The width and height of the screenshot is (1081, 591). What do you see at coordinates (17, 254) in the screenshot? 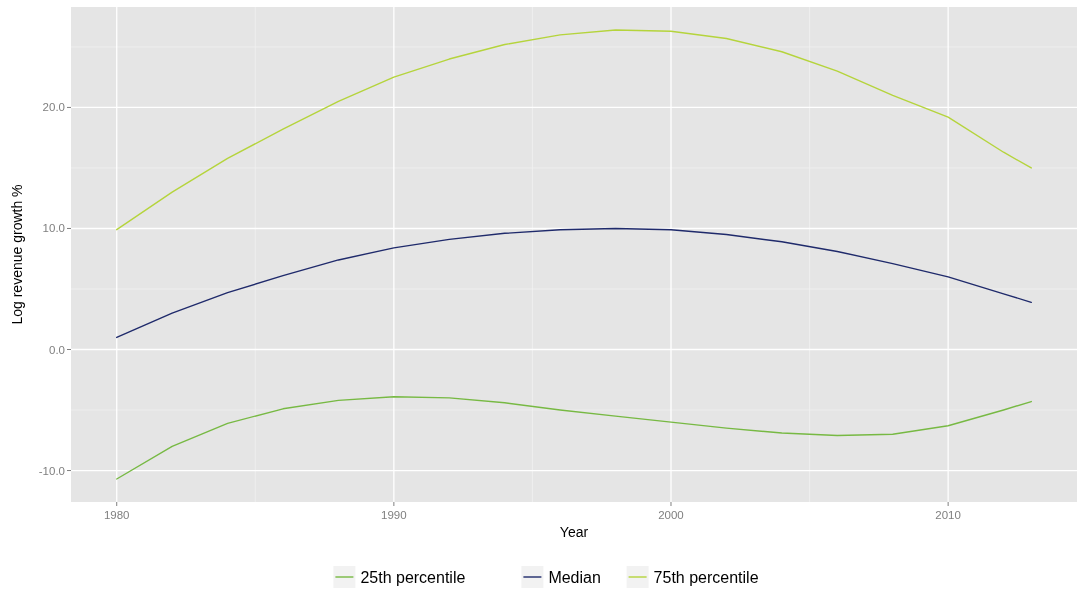
I see `y-axis-title: Log revenue growth %` at bounding box center [17, 254].